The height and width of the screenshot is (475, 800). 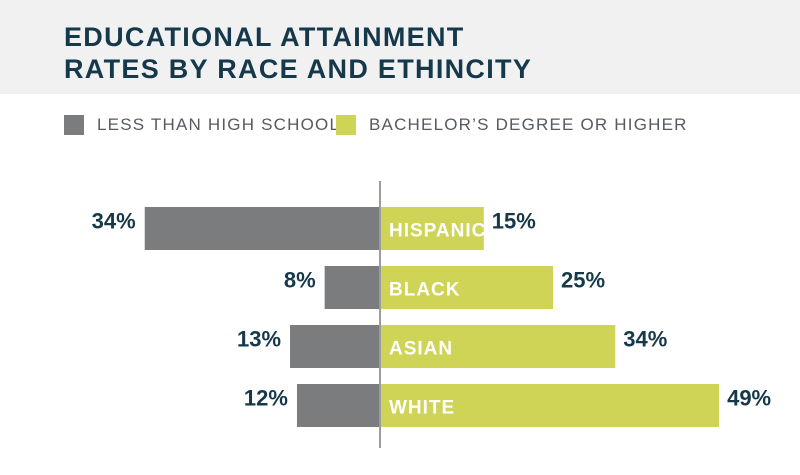 I want to click on legend-label-bachelors-degree: BACHELOR’S DEGREE OR HIGHER, so click(x=528, y=124).